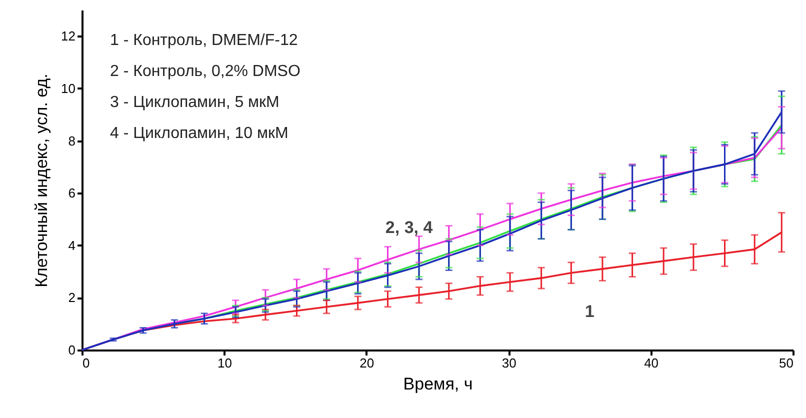  I want to click on annotation: 4 - Циклопамин, 10 мкМ, so click(199, 133).